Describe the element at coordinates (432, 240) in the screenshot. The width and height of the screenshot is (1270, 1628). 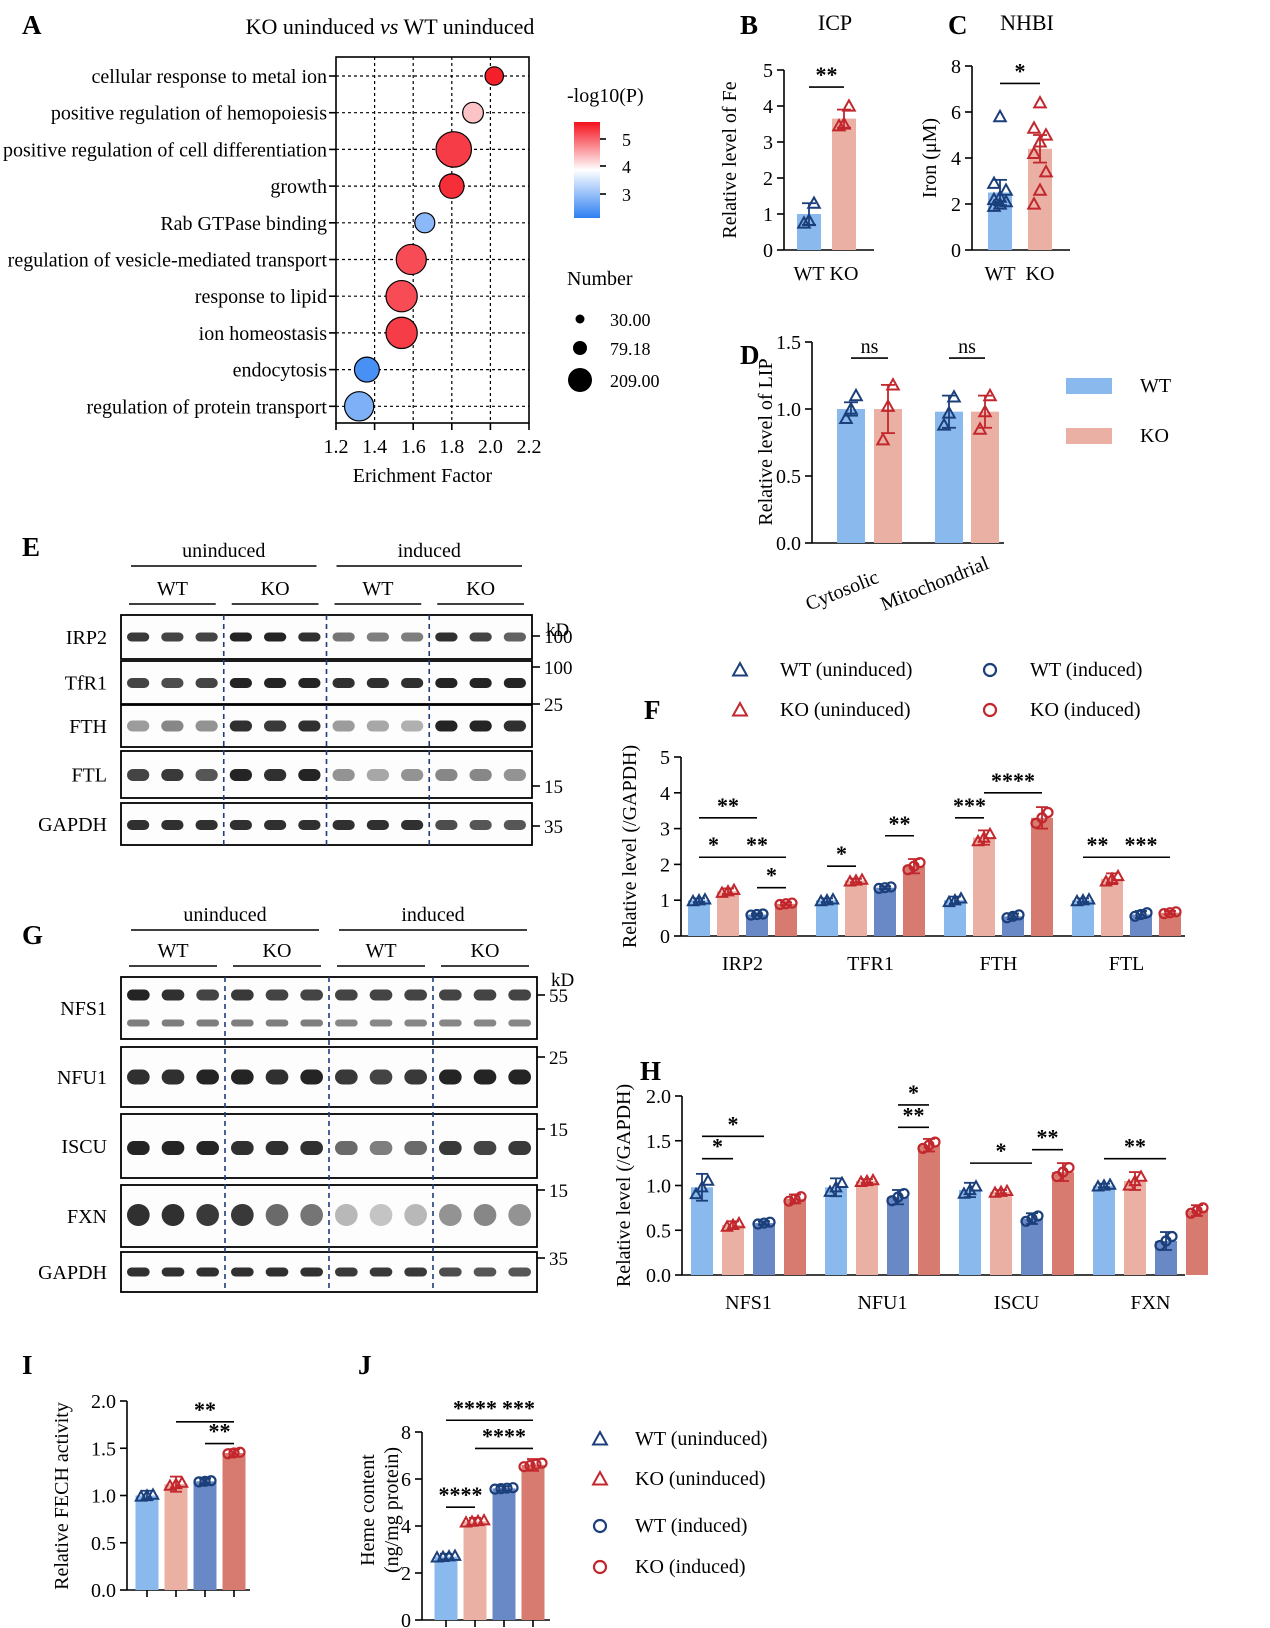
I see `a-plot-frame` at that location.